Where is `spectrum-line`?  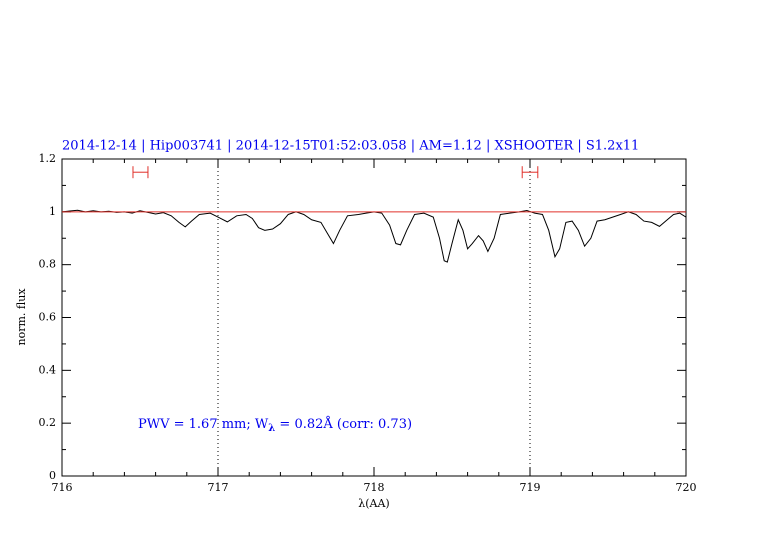
spectrum-line is located at coordinates (374, 236).